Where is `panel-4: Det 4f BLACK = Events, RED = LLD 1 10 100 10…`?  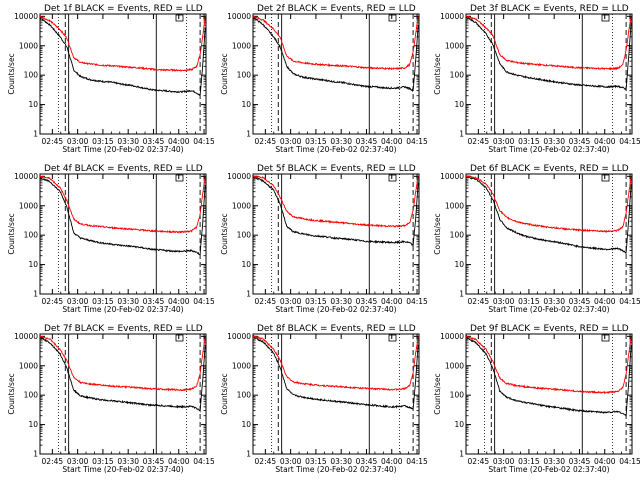 panel-4: Det 4f BLACK = Events, RED = LLD 1 10 100 10… is located at coordinates (111, 239).